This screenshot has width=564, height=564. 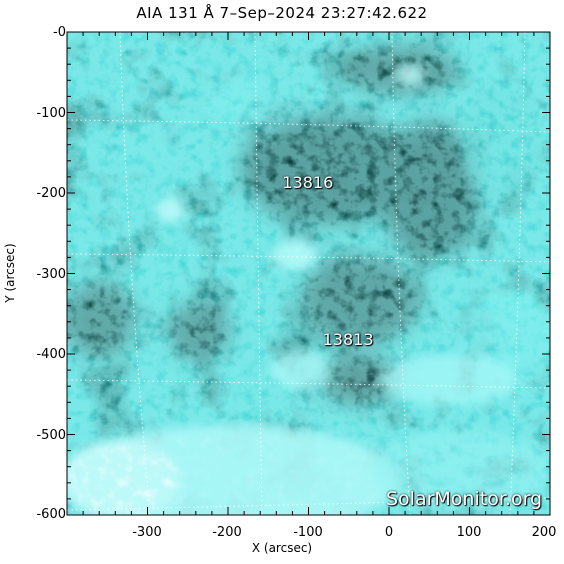 I want to click on y-axis-label: Y (arcsec), so click(x=10, y=273).